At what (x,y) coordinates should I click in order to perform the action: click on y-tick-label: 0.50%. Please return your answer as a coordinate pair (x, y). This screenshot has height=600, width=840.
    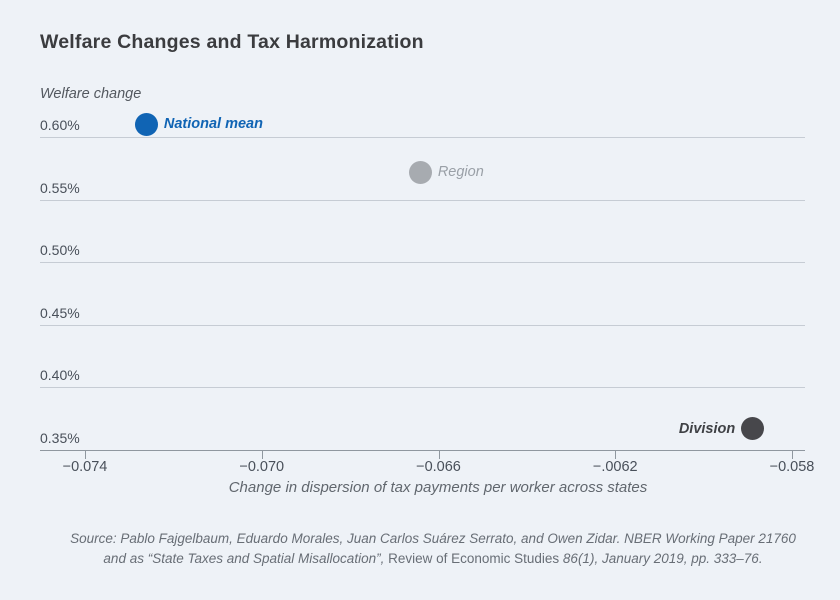
    Looking at the image, I should click on (60, 250).